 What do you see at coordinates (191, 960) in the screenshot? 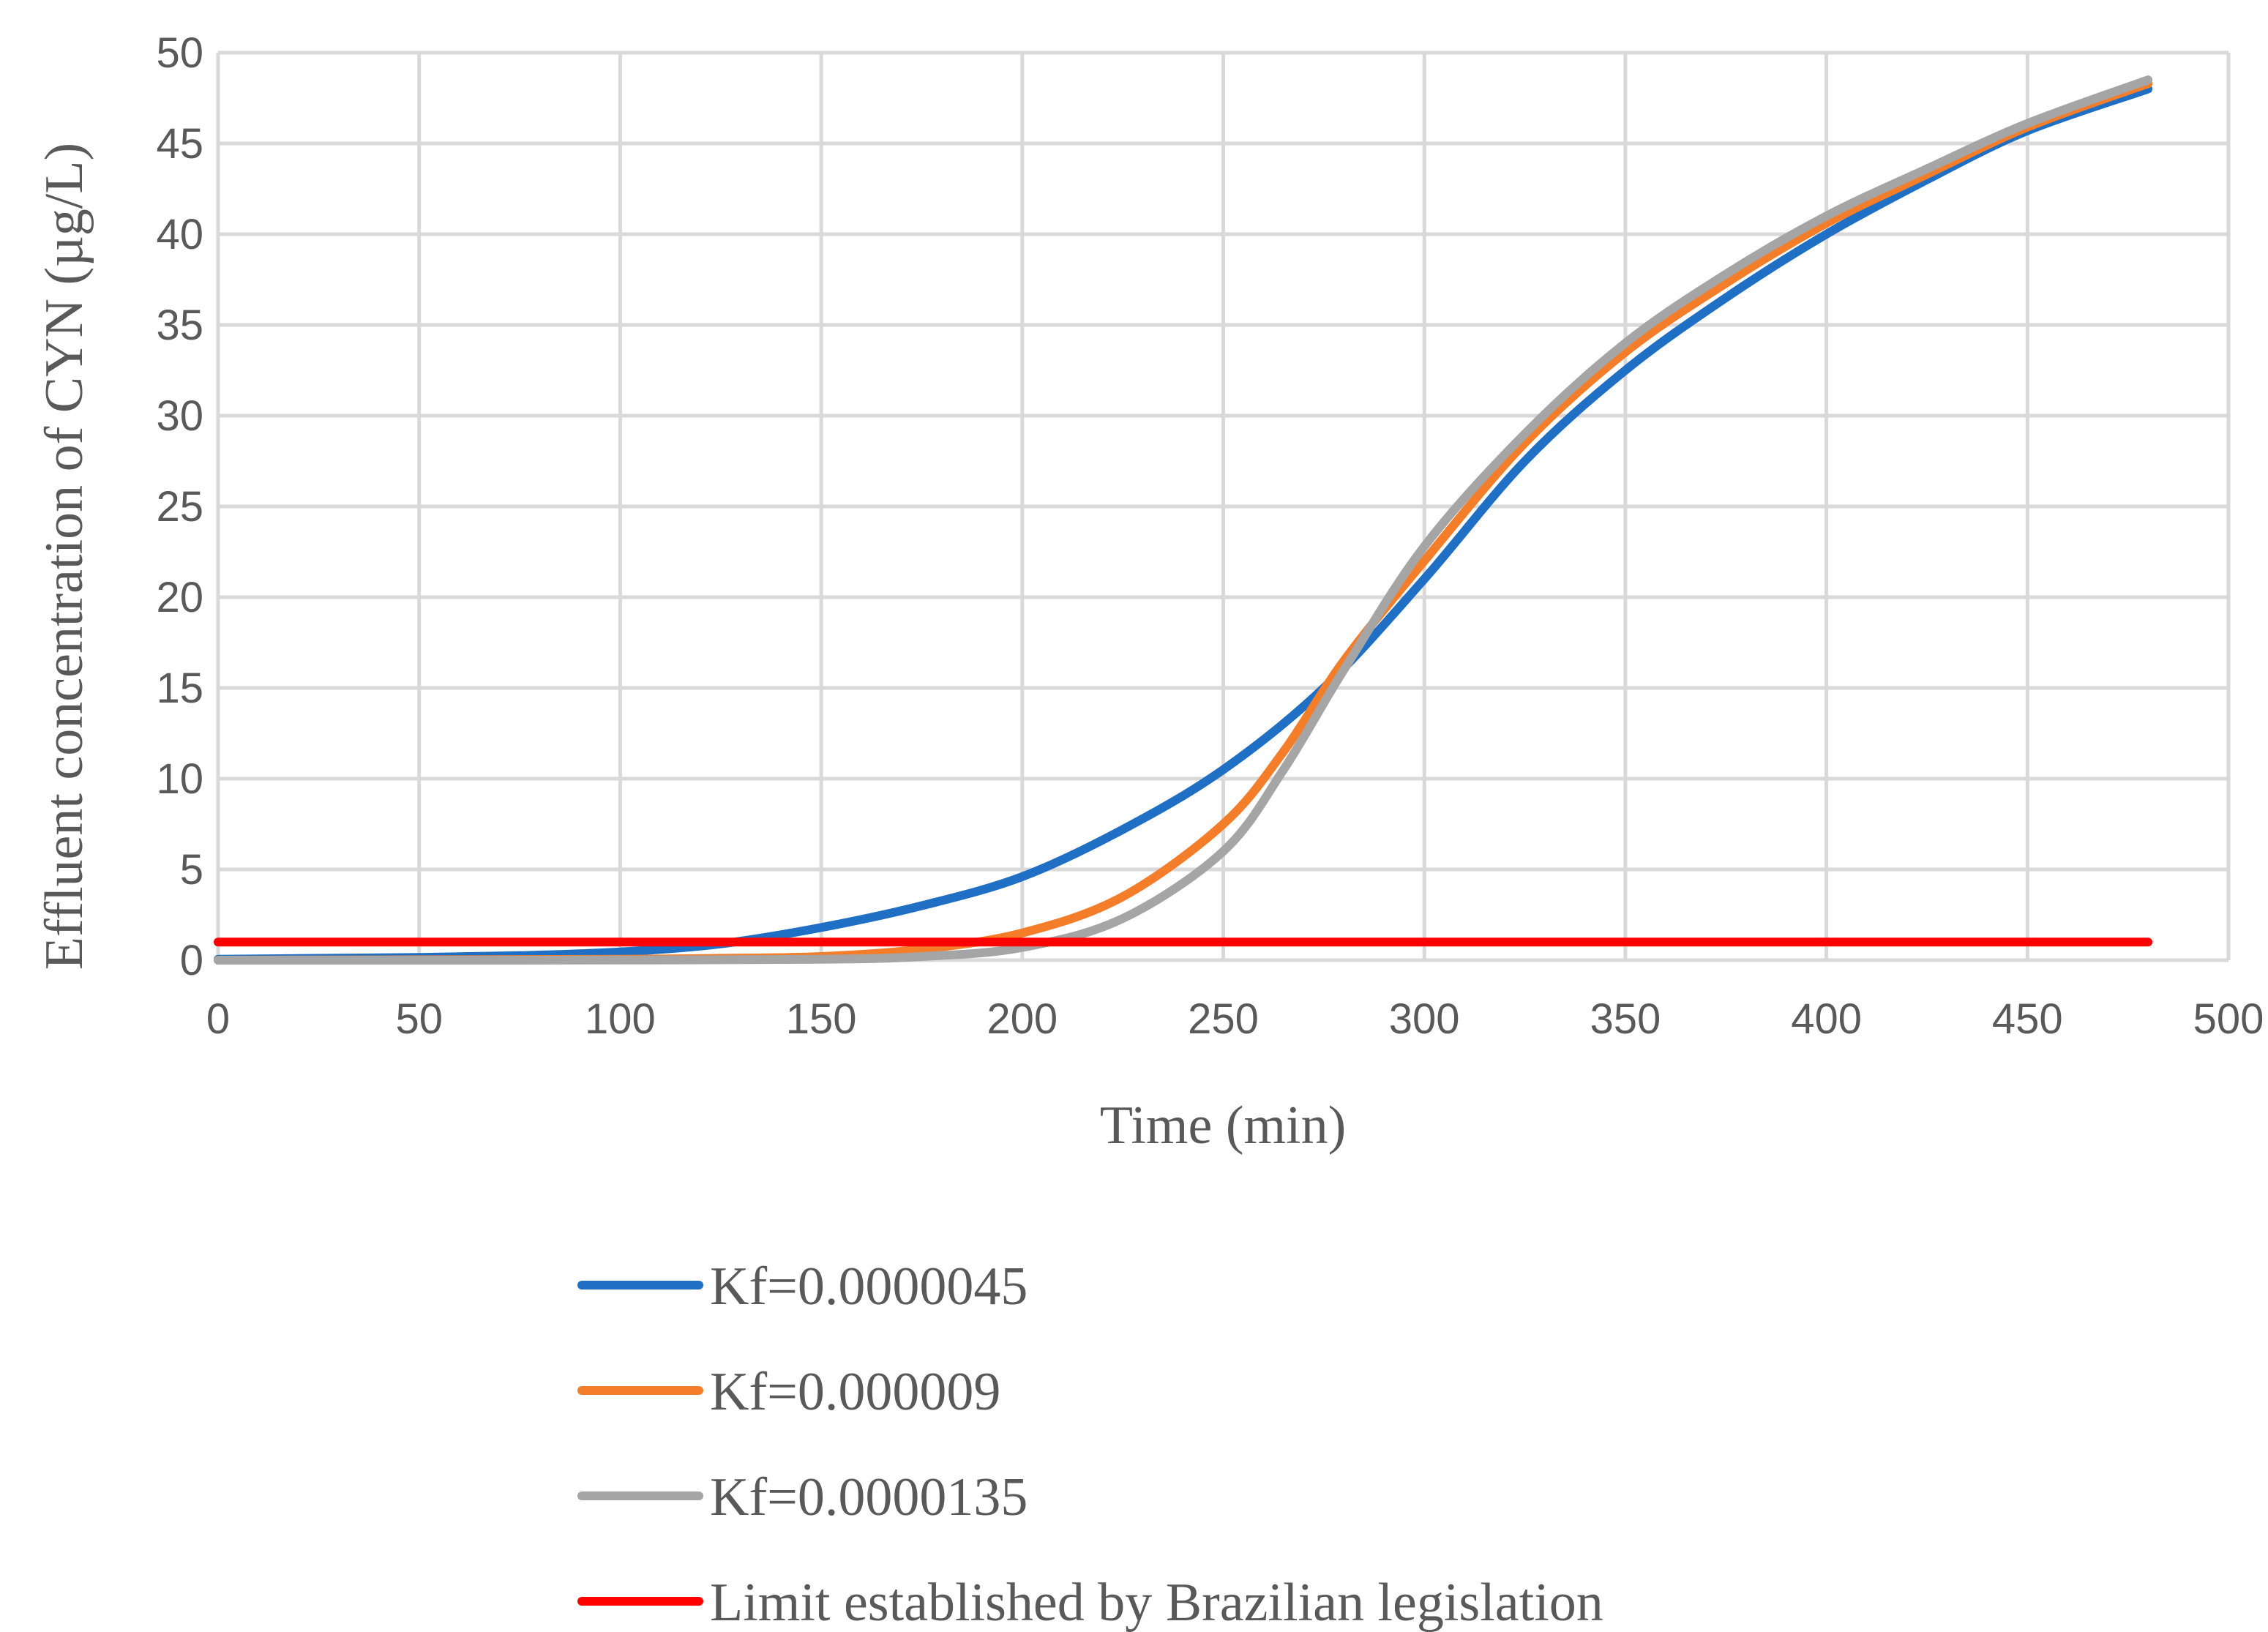
I see `y-tick-label: 0` at bounding box center [191, 960].